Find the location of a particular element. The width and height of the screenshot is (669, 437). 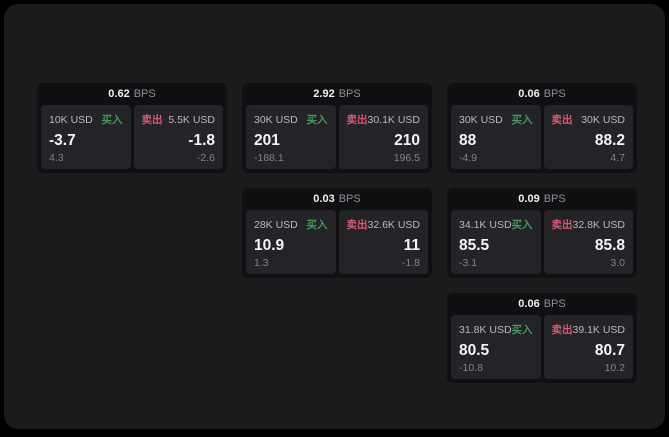

bps-header: 2.92 BPS is located at coordinates (337, 94).